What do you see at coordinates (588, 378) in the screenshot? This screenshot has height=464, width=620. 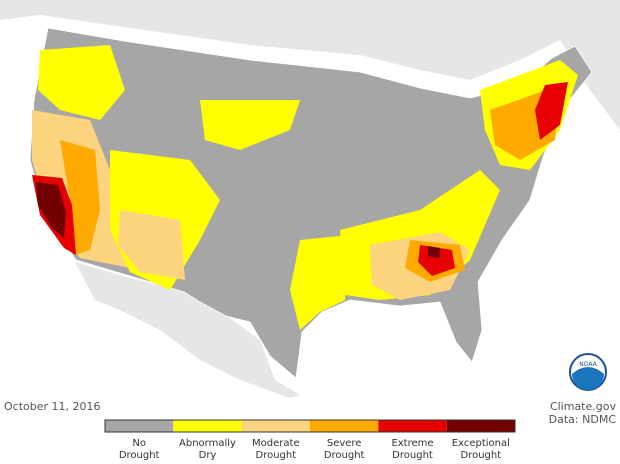 I see `noaa-logo-wave` at bounding box center [588, 378].